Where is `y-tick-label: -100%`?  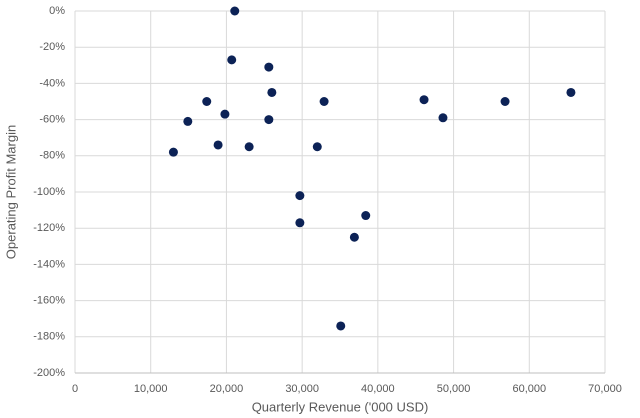
y-tick-label: -100% is located at coordinates (49, 192).